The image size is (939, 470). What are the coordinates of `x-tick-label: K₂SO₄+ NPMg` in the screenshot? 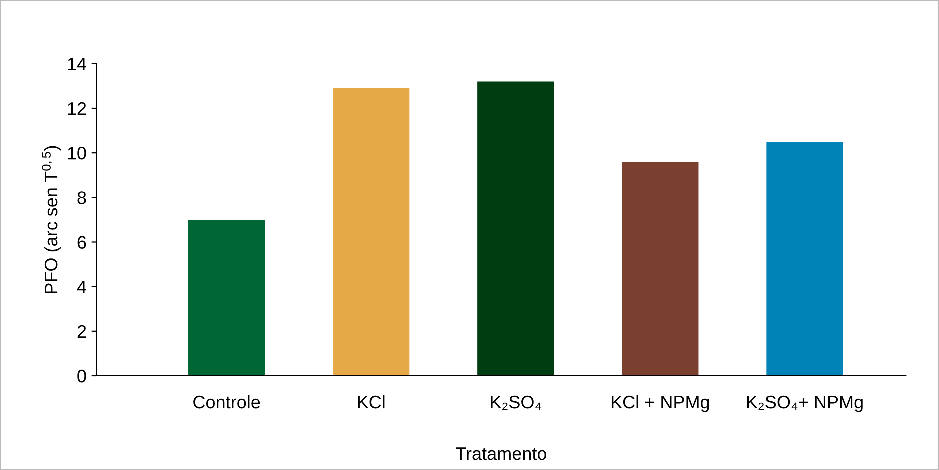 It's located at (805, 404).